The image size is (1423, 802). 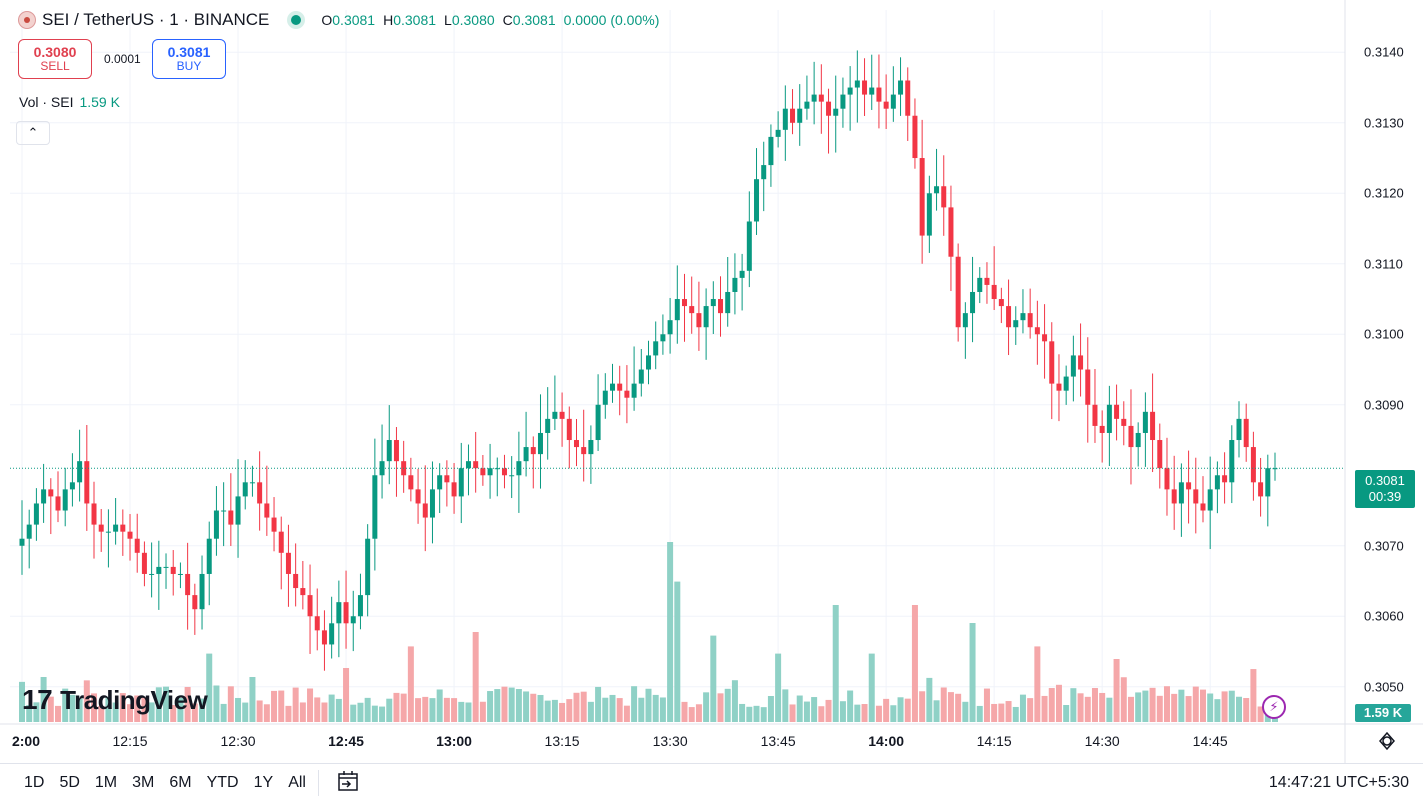 What do you see at coordinates (180, 782) in the screenshot?
I see `range-6m: 6M` at bounding box center [180, 782].